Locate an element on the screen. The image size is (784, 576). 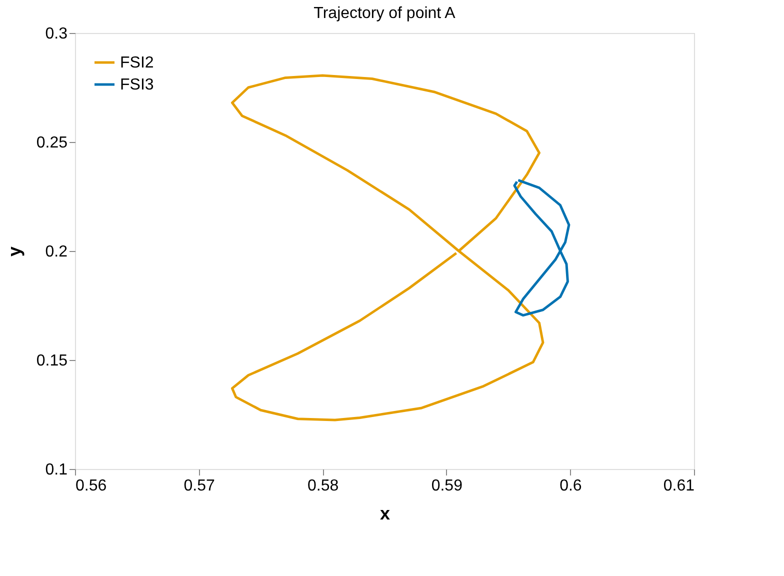
y-tick-label: 0.1 is located at coordinates (56, 470).